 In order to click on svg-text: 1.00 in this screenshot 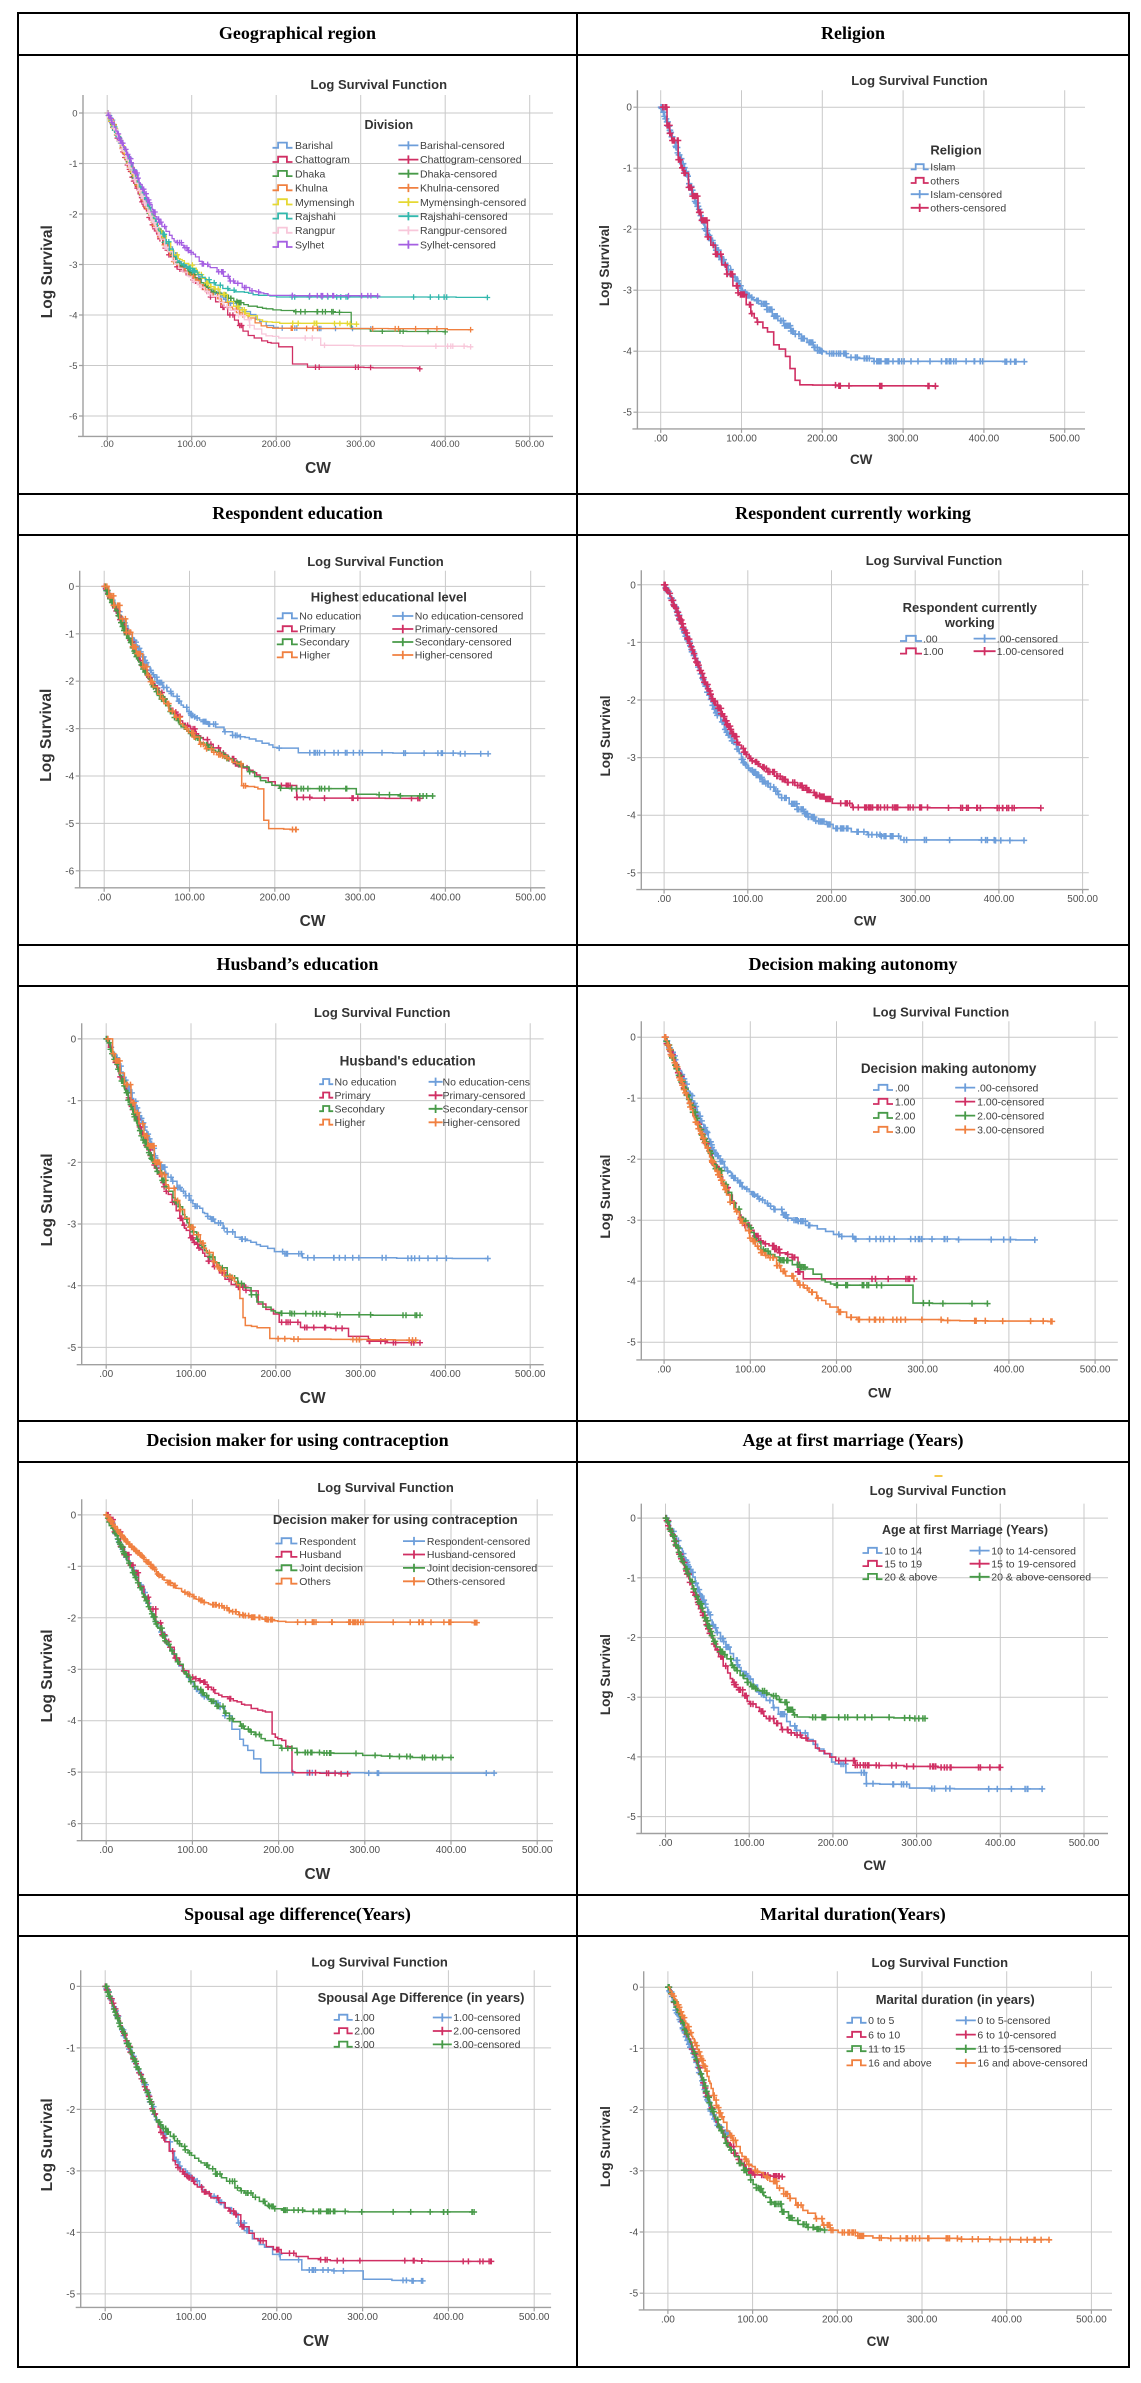, I will do `click(933, 652)`.